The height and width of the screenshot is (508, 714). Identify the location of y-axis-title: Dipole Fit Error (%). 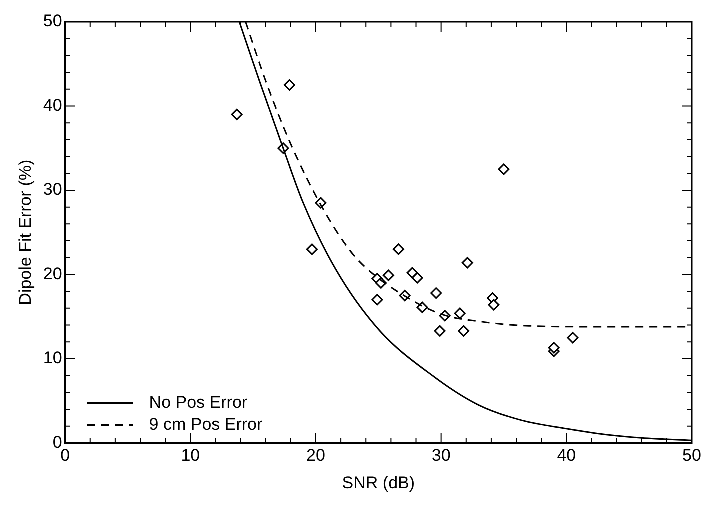
(25, 233).